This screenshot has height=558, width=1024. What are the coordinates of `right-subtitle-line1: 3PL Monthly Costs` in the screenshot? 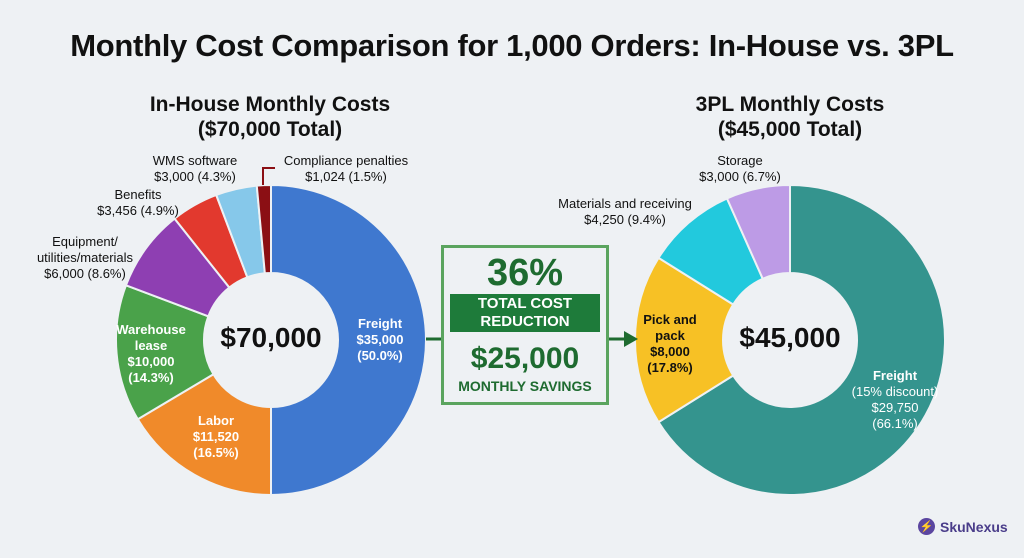 It's located at (790, 104).